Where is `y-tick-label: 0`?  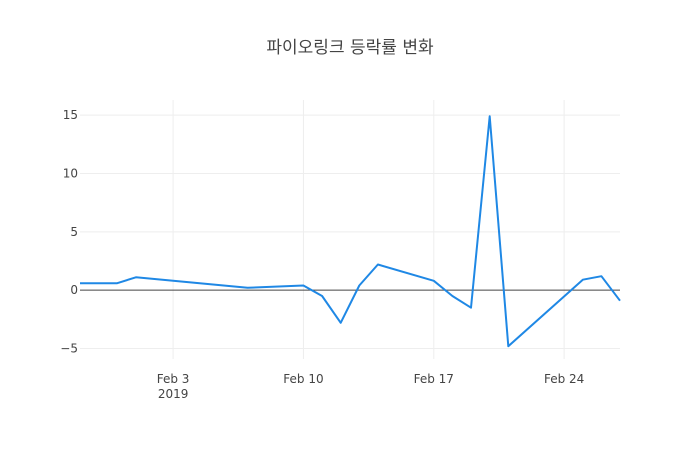 y-tick-label: 0 is located at coordinates (74, 290).